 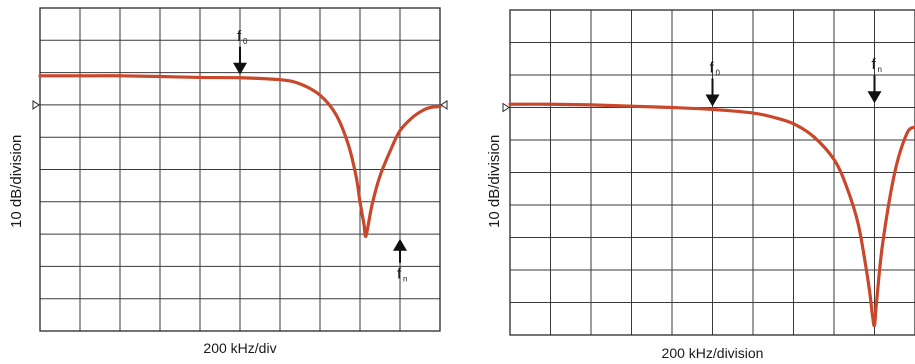 What do you see at coordinates (712, 353) in the screenshot?
I see `x-axis-label: 200 kHz/division` at bounding box center [712, 353].